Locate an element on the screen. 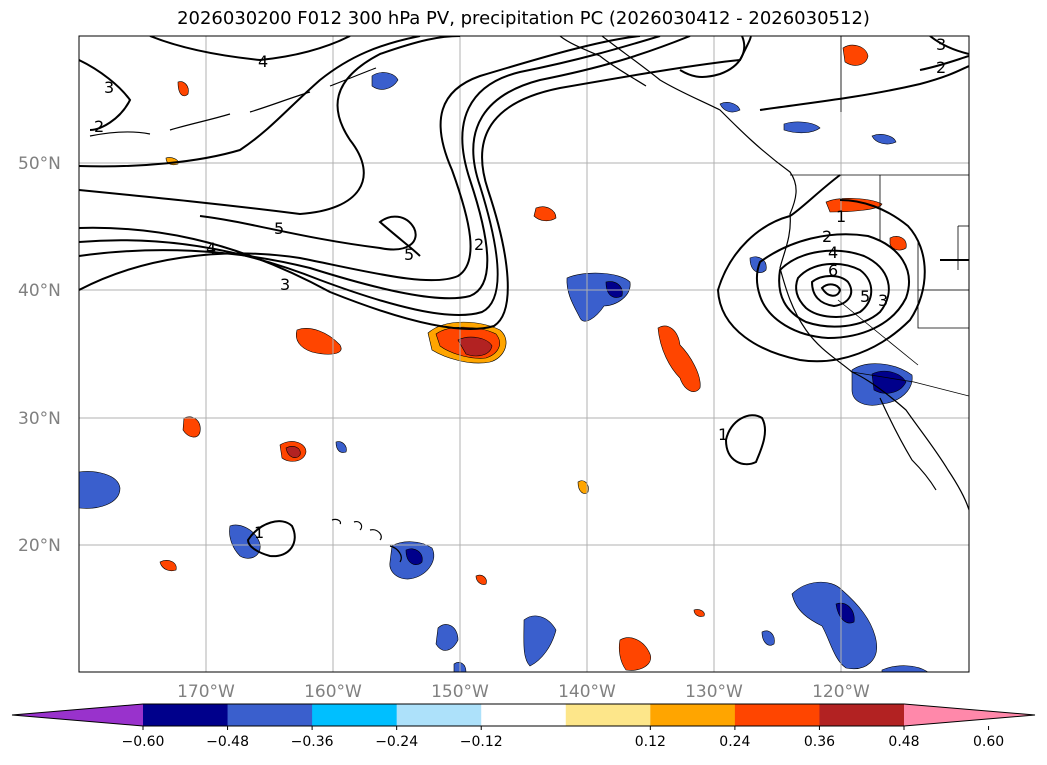  colorbar-extend-low is located at coordinates (77, 715).